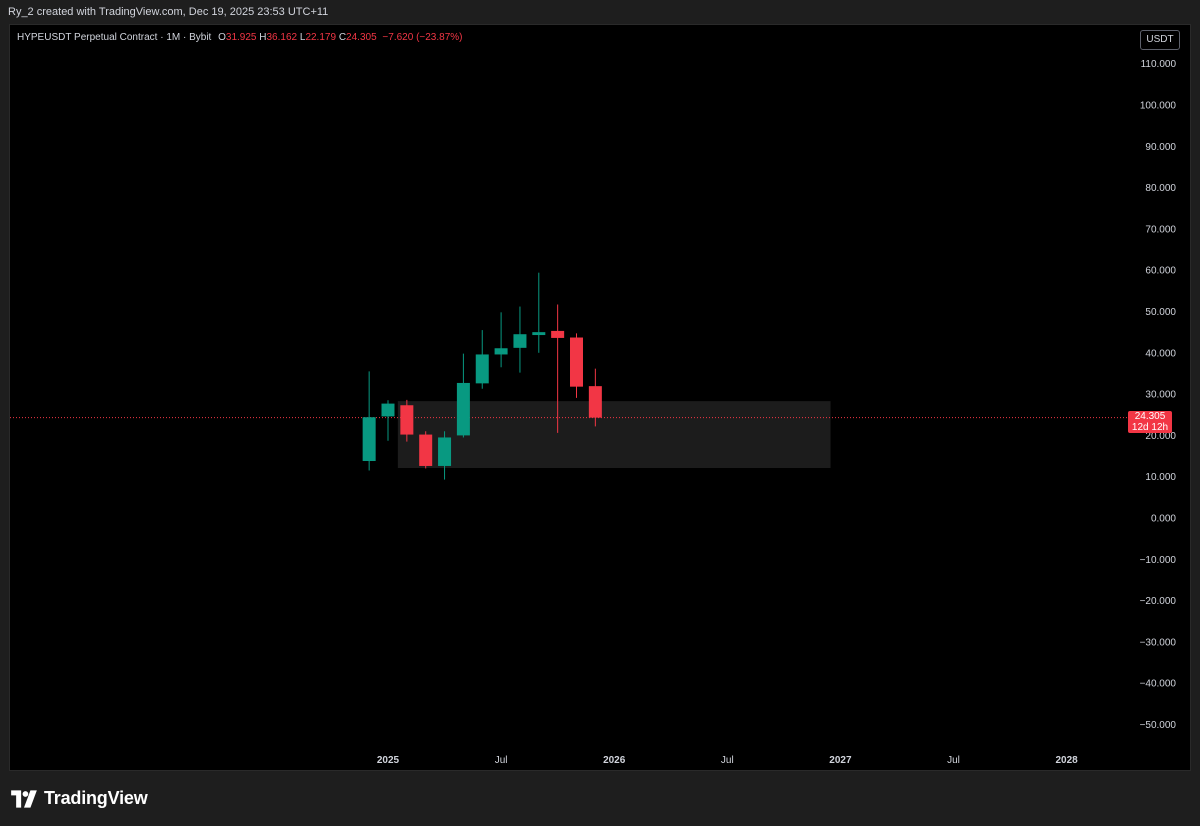 The width and height of the screenshot is (1200, 826). I want to click on y-tick-label: 20.000, so click(1160, 436).